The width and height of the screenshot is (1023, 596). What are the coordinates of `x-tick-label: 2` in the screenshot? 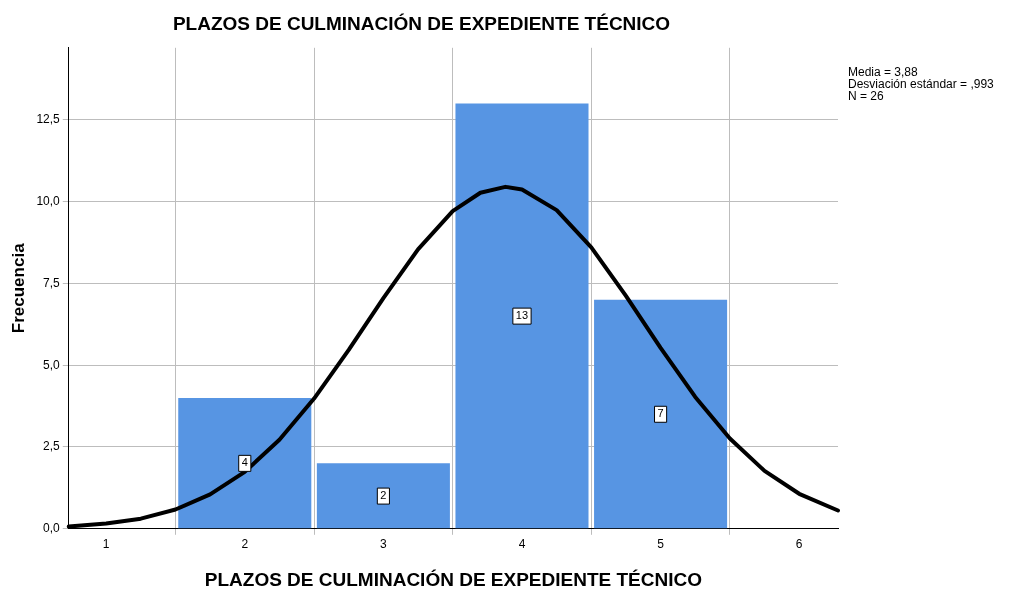 It's located at (245, 544).